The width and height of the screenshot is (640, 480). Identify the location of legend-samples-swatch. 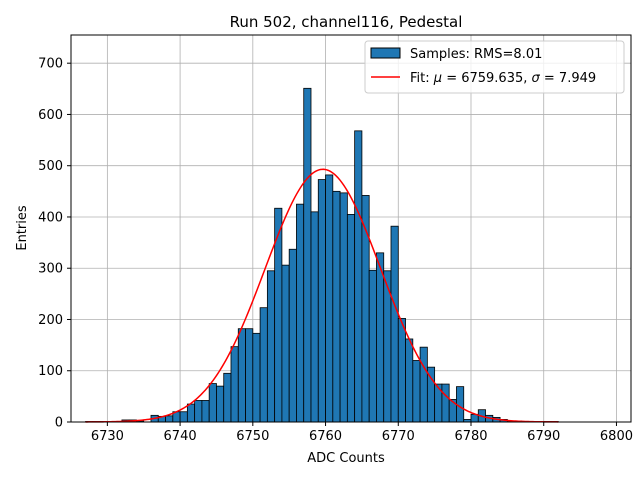
(385, 53).